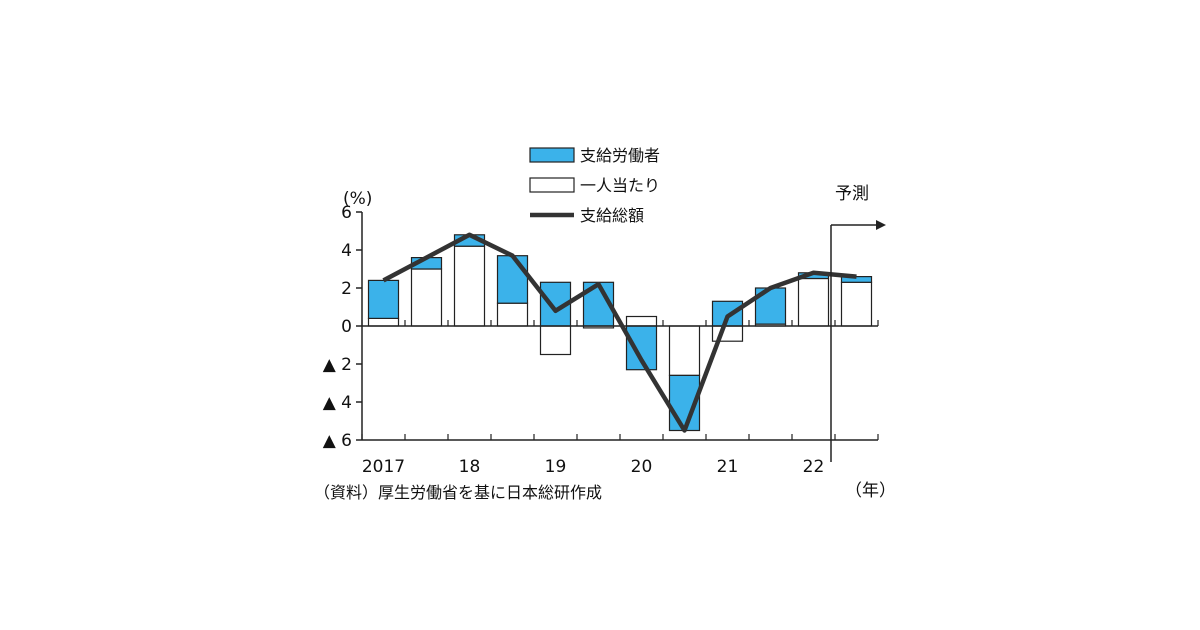 The image size is (1200, 630). I want to click on x-tick-label: 20, so click(642, 467).